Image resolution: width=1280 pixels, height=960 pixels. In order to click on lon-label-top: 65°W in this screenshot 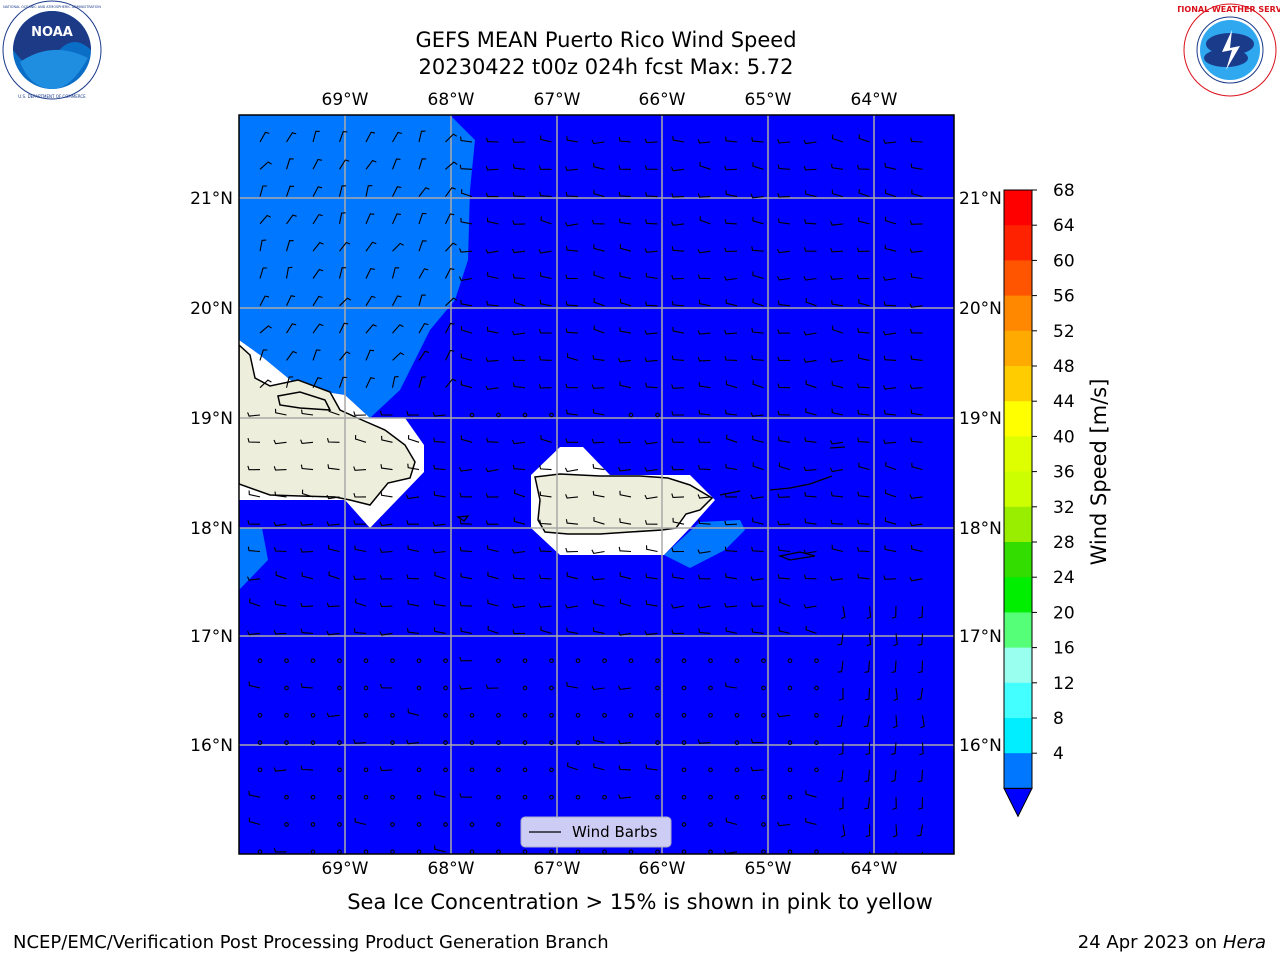, I will do `click(768, 100)`.